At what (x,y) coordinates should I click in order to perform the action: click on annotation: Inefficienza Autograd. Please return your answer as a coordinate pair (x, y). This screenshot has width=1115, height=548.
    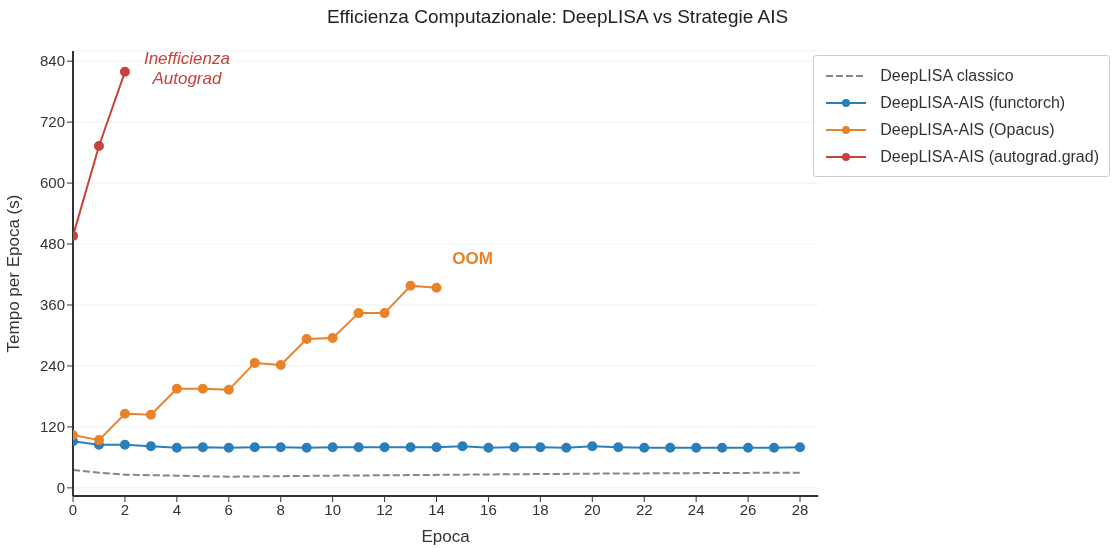
    Looking at the image, I should click on (186, 68).